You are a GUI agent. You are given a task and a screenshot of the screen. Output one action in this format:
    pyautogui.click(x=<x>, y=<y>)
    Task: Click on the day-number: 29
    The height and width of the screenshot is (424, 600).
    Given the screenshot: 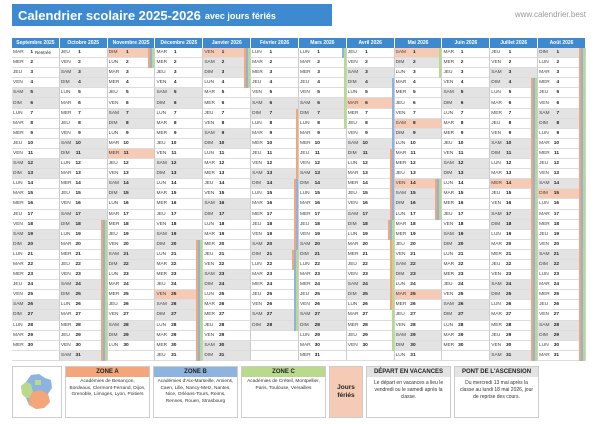 What is the action you would take?
    pyautogui.click(x=174, y=335)
    